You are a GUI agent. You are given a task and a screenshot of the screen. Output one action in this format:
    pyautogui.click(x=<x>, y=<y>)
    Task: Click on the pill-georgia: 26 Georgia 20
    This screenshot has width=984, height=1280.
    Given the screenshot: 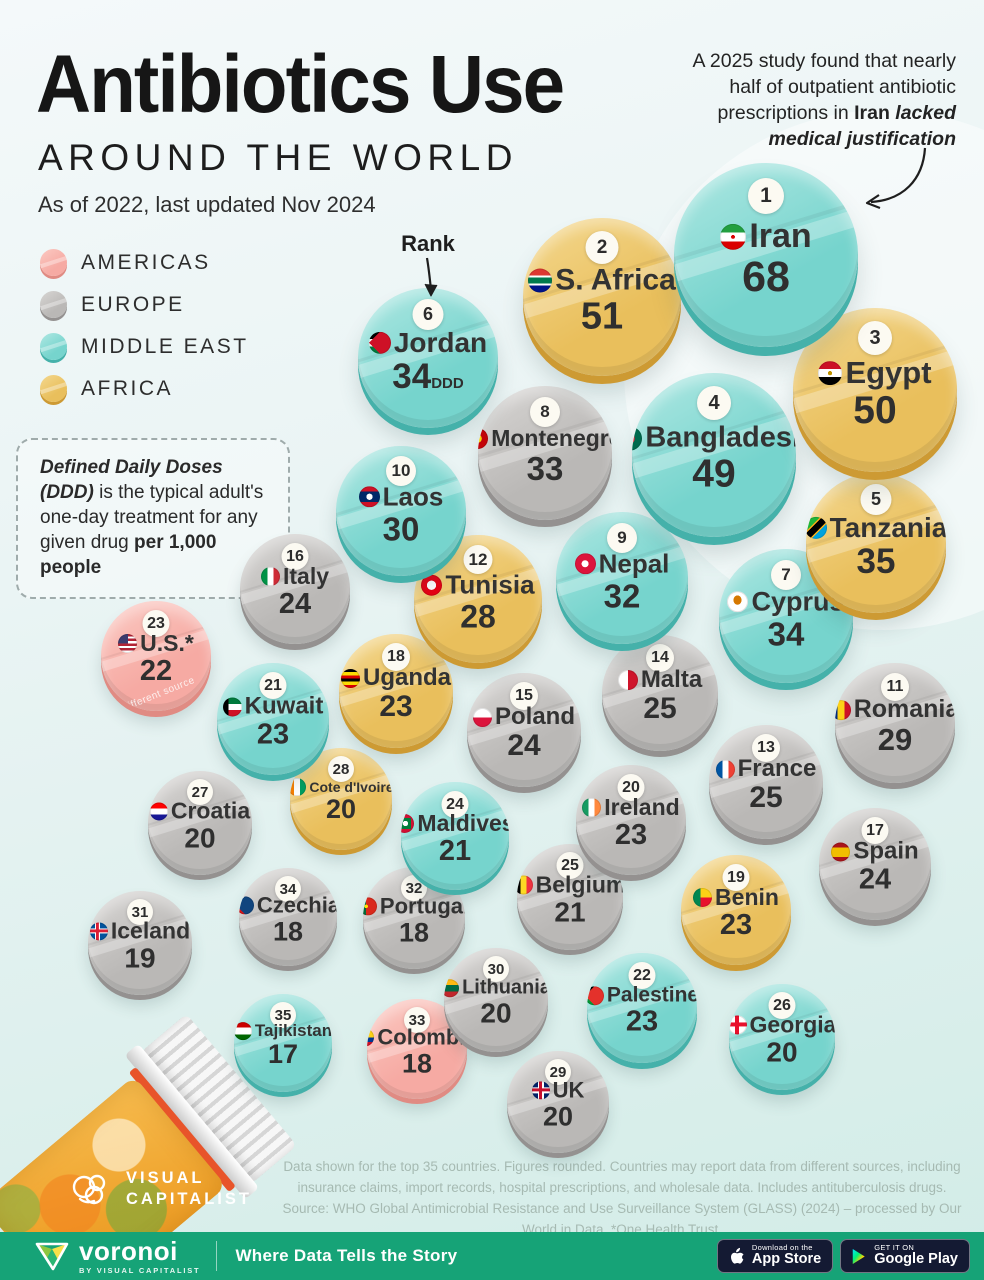 What is the action you would take?
    pyautogui.click(x=782, y=1037)
    